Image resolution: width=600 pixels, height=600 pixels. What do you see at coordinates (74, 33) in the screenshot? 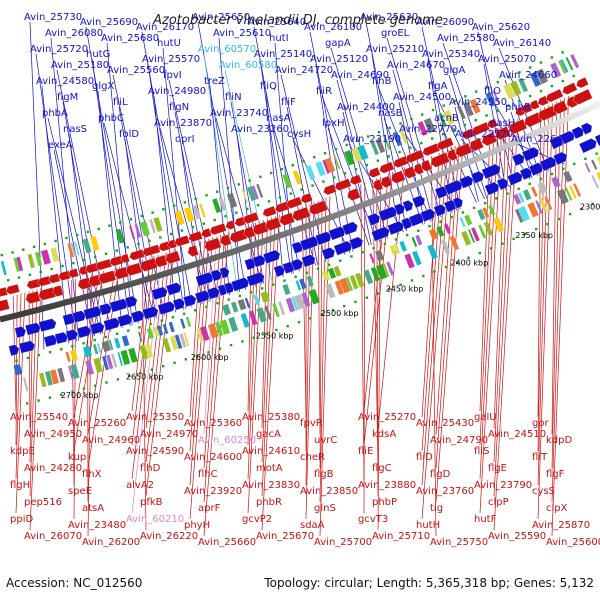
I see `forward-gene-label: Avin_26080` at bounding box center [74, 33].